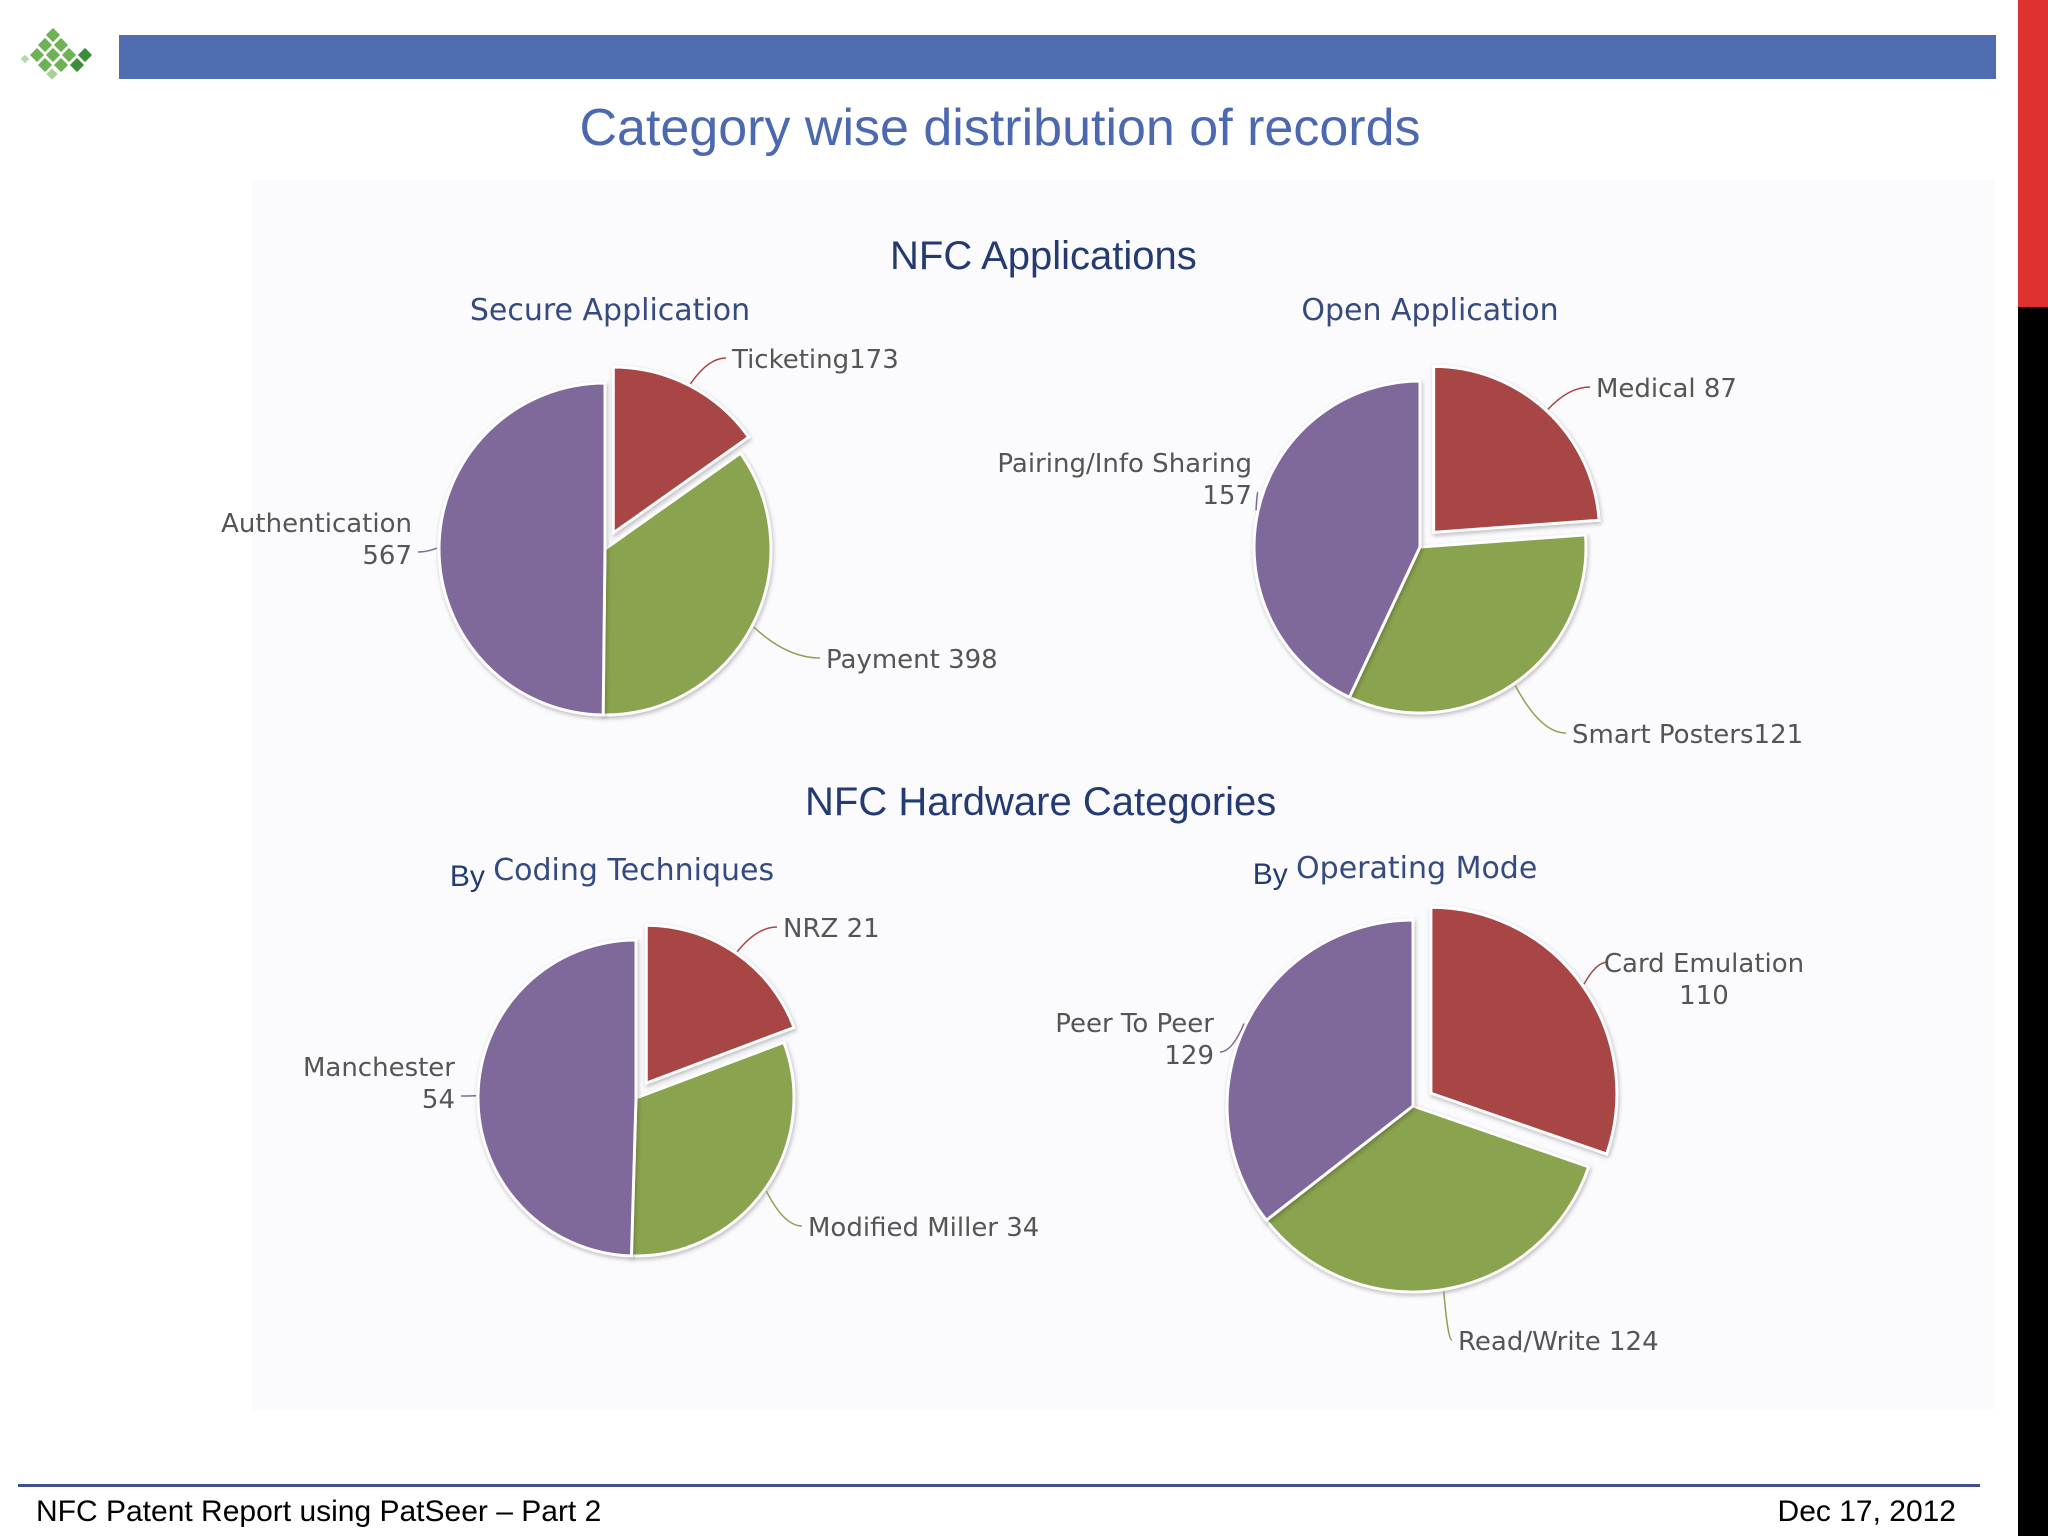 This screenshot has height=1536, width=2048. Describe the element at coordinates (316, 540) in the screenshot. I see `data-label-authentication: Authentication 567` at that location.